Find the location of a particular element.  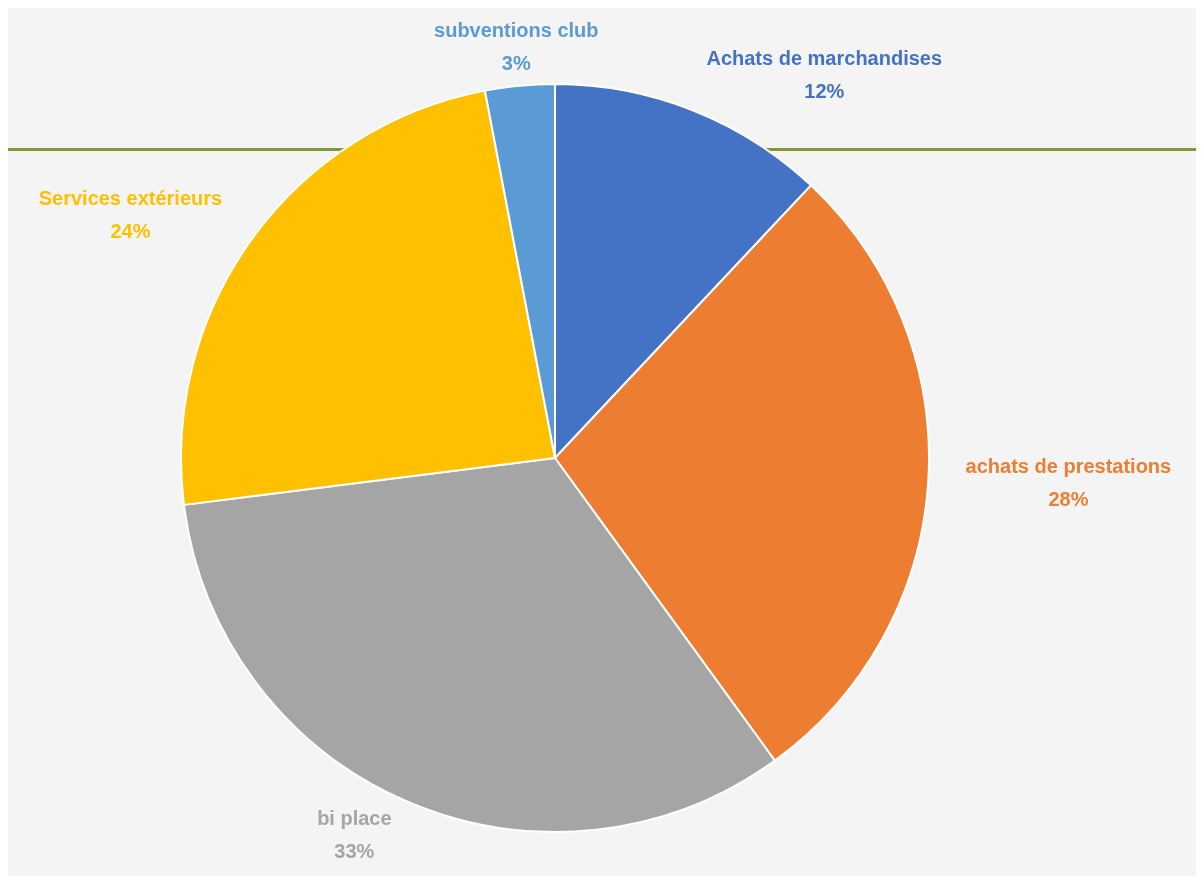

data-label: 3% is located at coordinates (516, 63).